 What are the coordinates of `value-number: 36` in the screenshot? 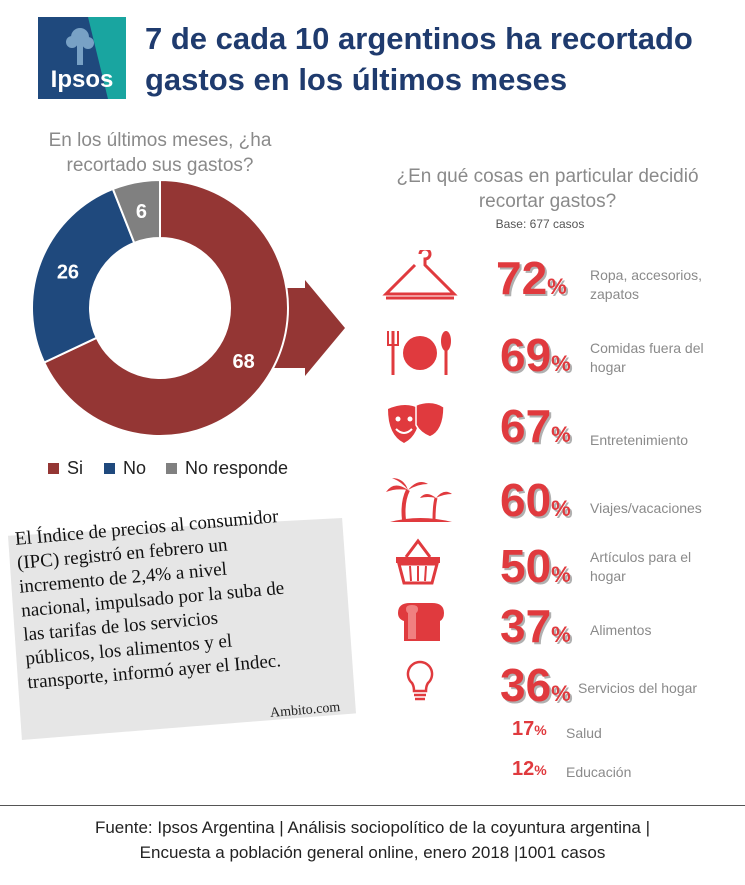 It's located at (526, 685).